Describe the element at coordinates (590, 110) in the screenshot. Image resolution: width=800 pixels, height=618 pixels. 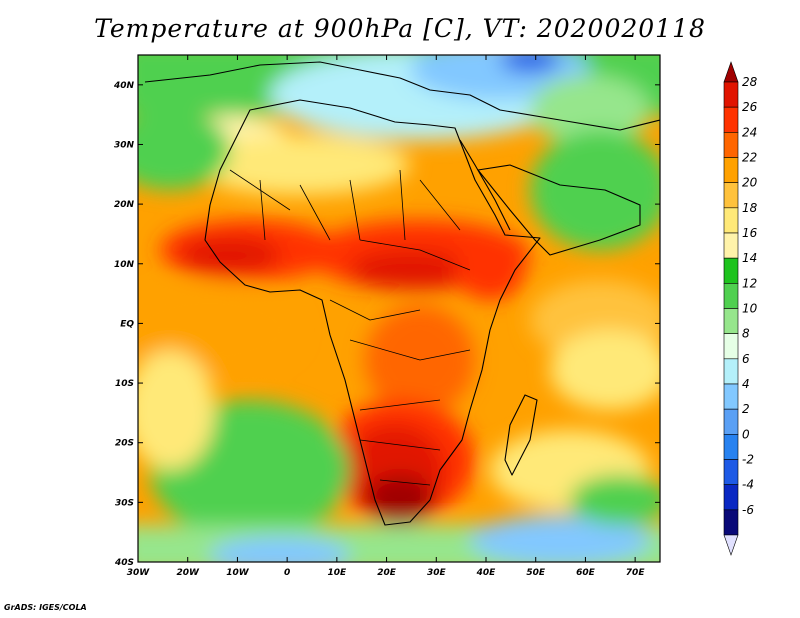
I see `field-iran-green` at that location.